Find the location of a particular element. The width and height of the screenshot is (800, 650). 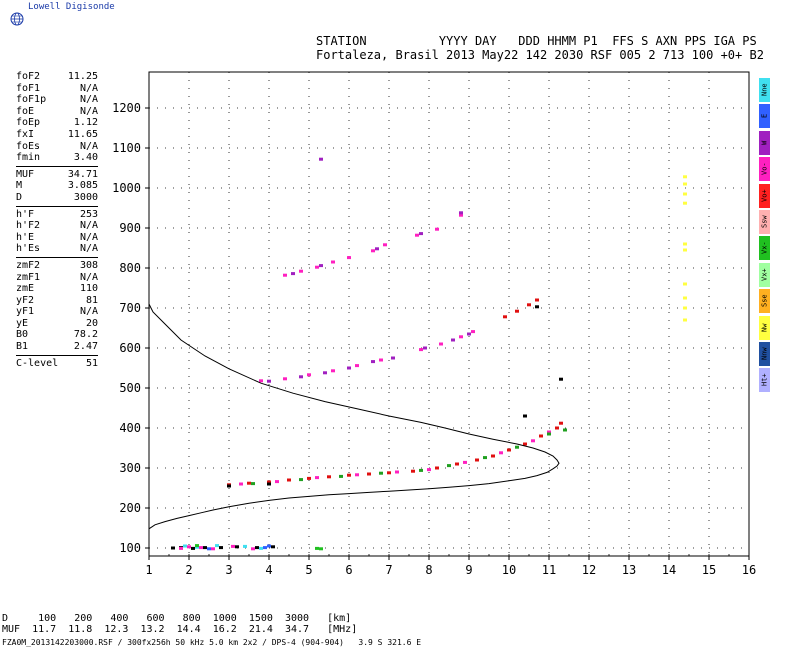

parameter-value: 78.2 is located at coordinates (85, 335).